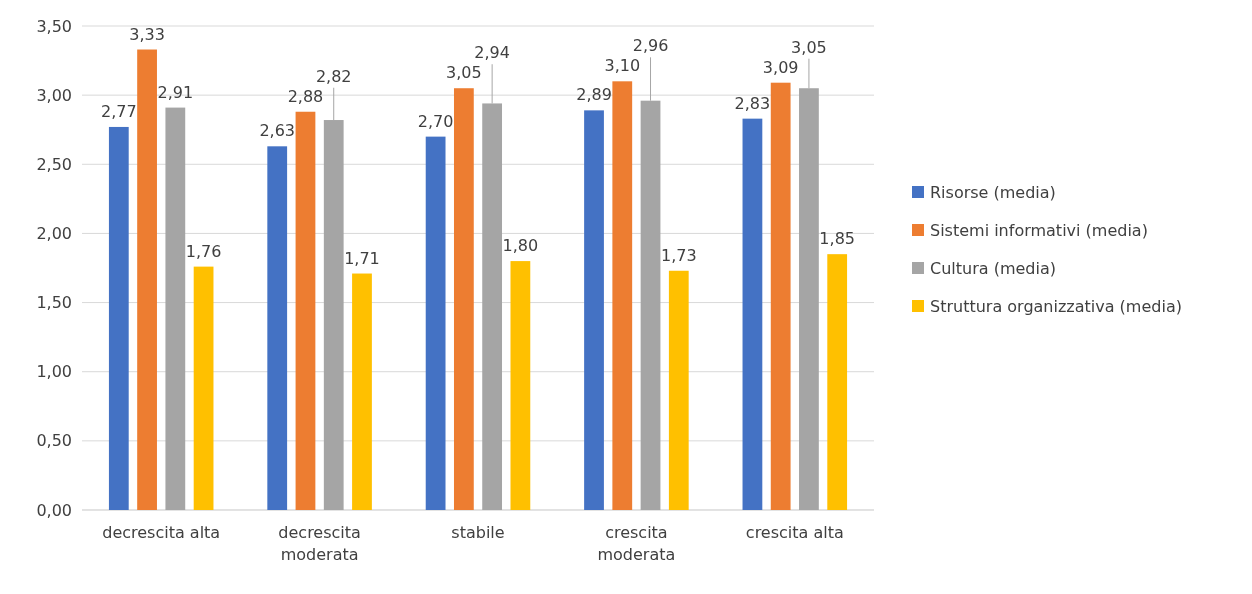 This screenshot has height=594, width=1252. What do you see at coordinates (478, 532) in the screenshot?
I see `x-tick-label: stabile` at bounding box center [478, 532].